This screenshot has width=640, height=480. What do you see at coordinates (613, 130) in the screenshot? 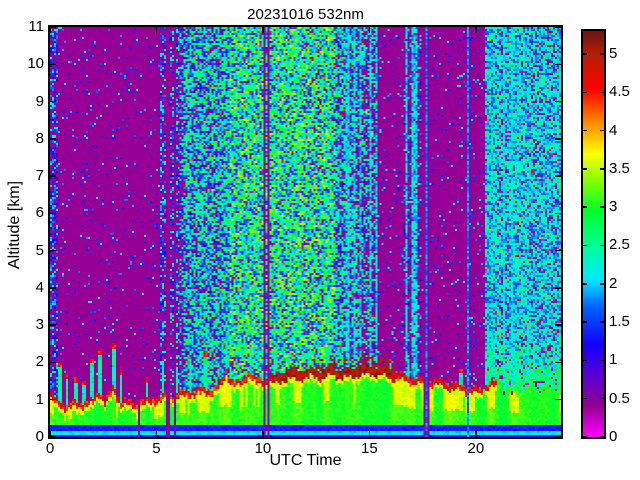
I see `colorbar-tick-label: 4` at bounding box center [613, 130].